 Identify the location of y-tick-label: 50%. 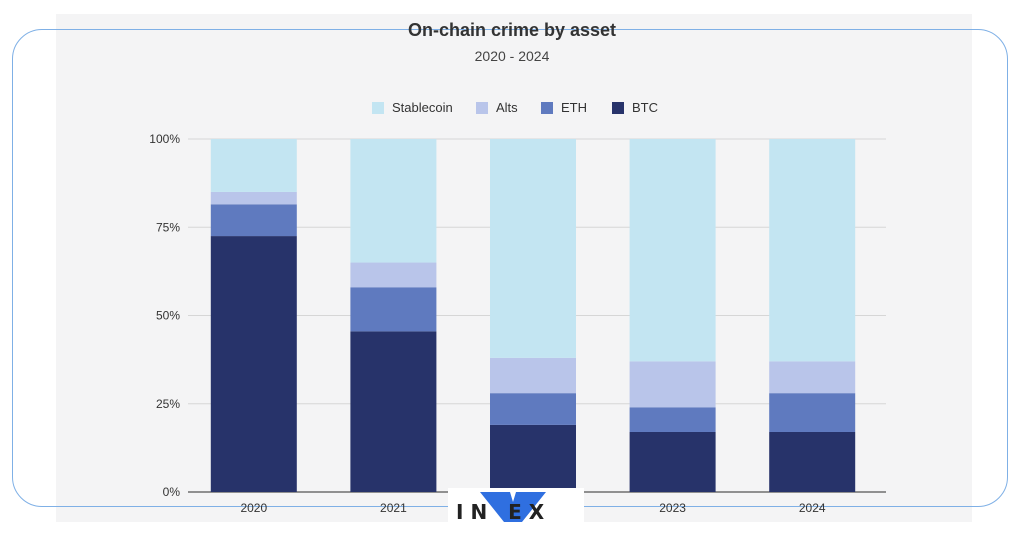
(168, 316).